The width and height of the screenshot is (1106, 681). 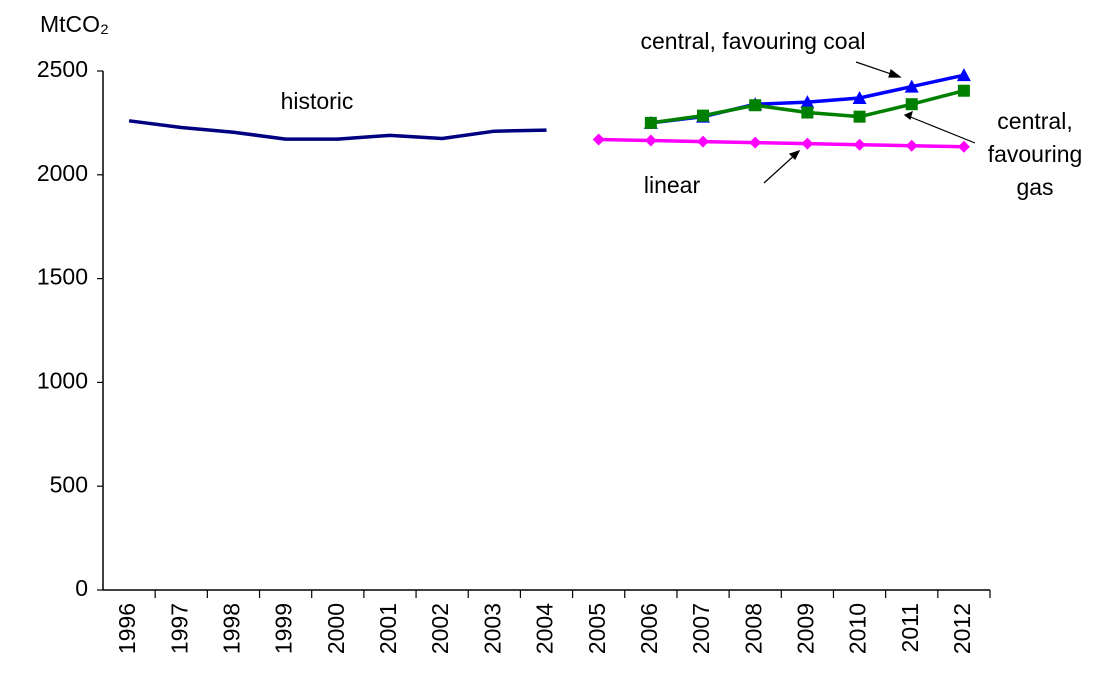 What do you see at coordinates (336, 628) in the screenshot?
I see `x-tick-label: 2000` at bounding box center [336, 628].